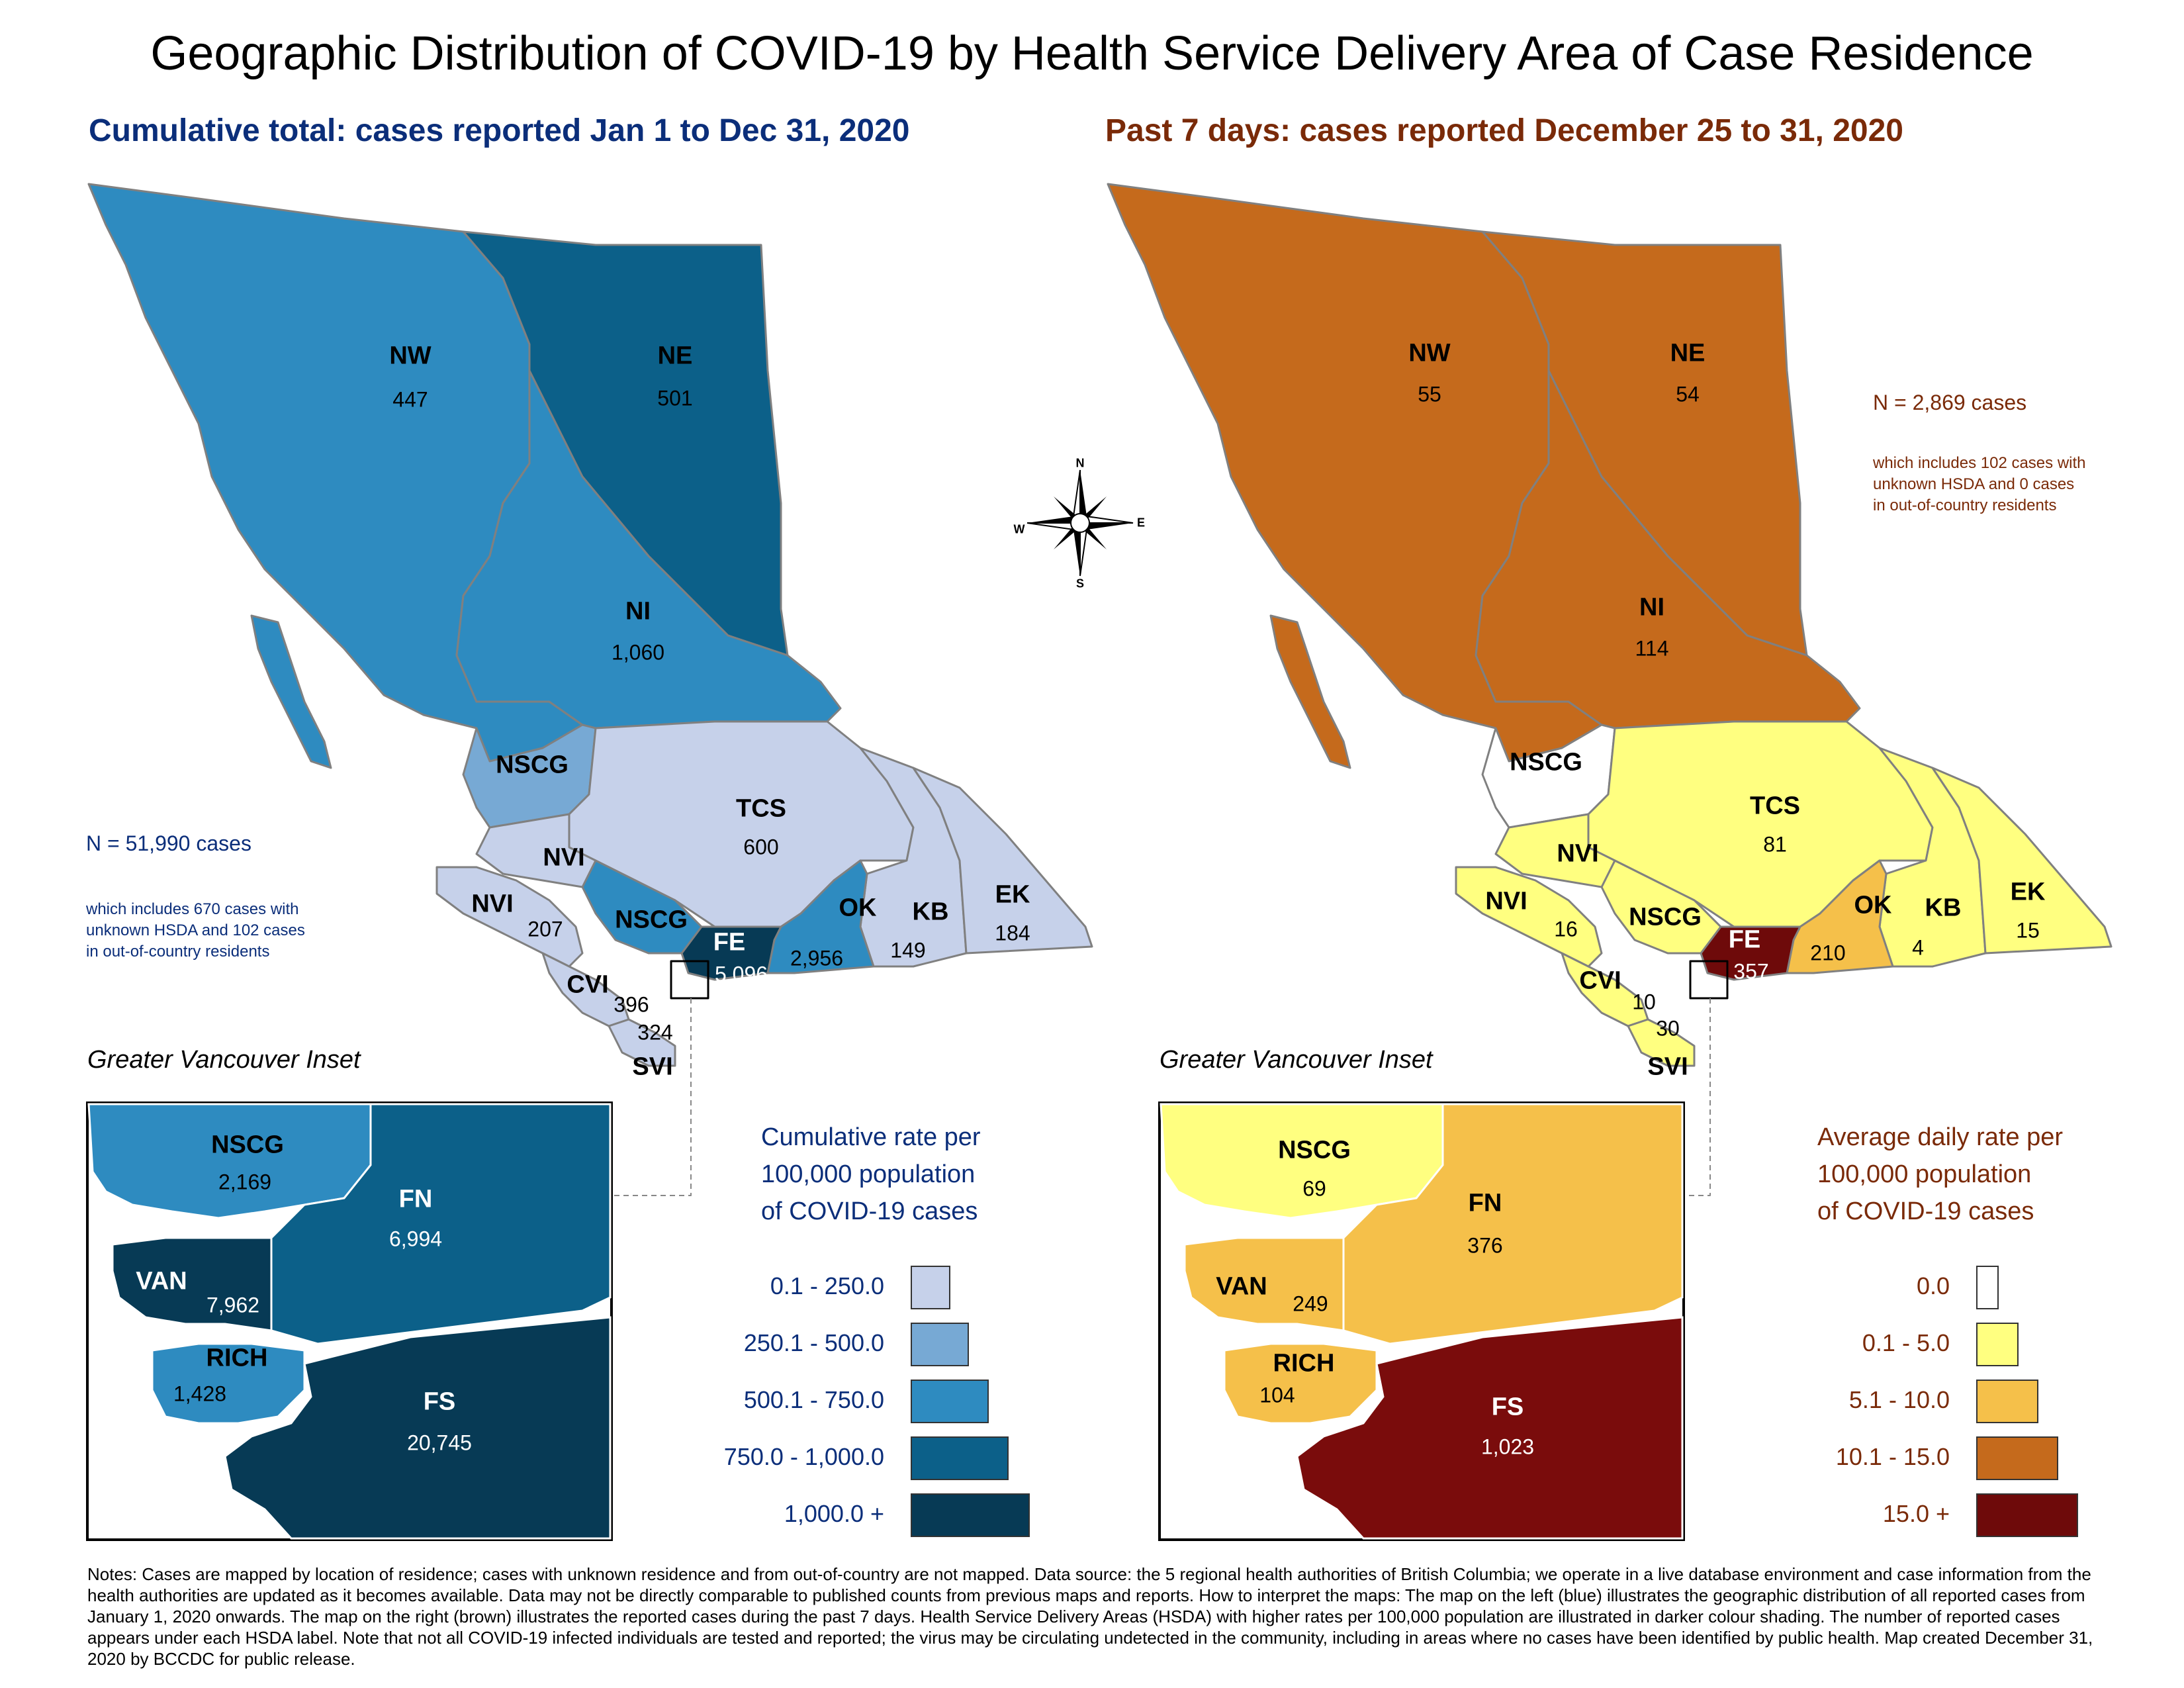 The height and width of the screenshot is (1688, 2184). I want to click on right-islands-haida, so click(1310, 691).